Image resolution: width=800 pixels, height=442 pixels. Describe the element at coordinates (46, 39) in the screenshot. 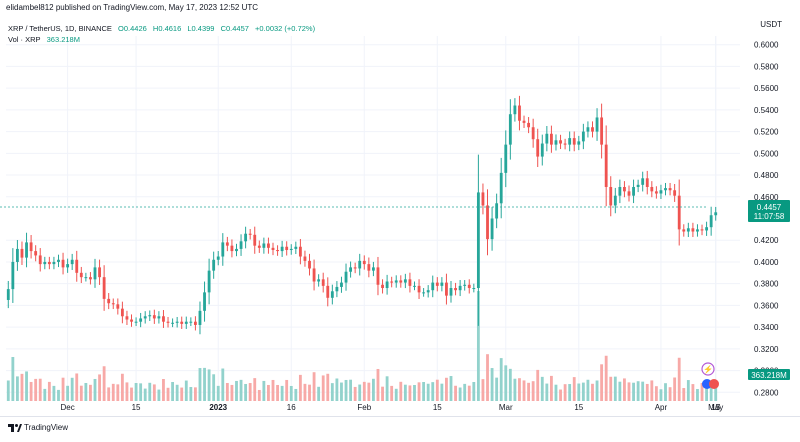

I see `volume-legend: Vol · XRP 363.218M` at that location.